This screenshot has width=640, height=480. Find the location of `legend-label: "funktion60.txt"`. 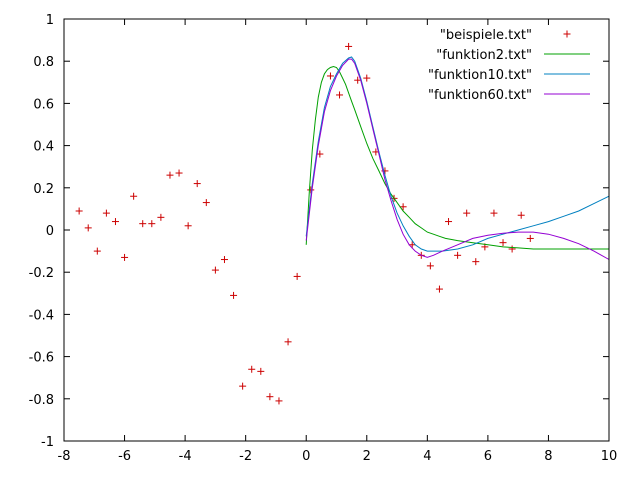

legend-label: "funktion60.txt" is located at coordinates (480, 95).